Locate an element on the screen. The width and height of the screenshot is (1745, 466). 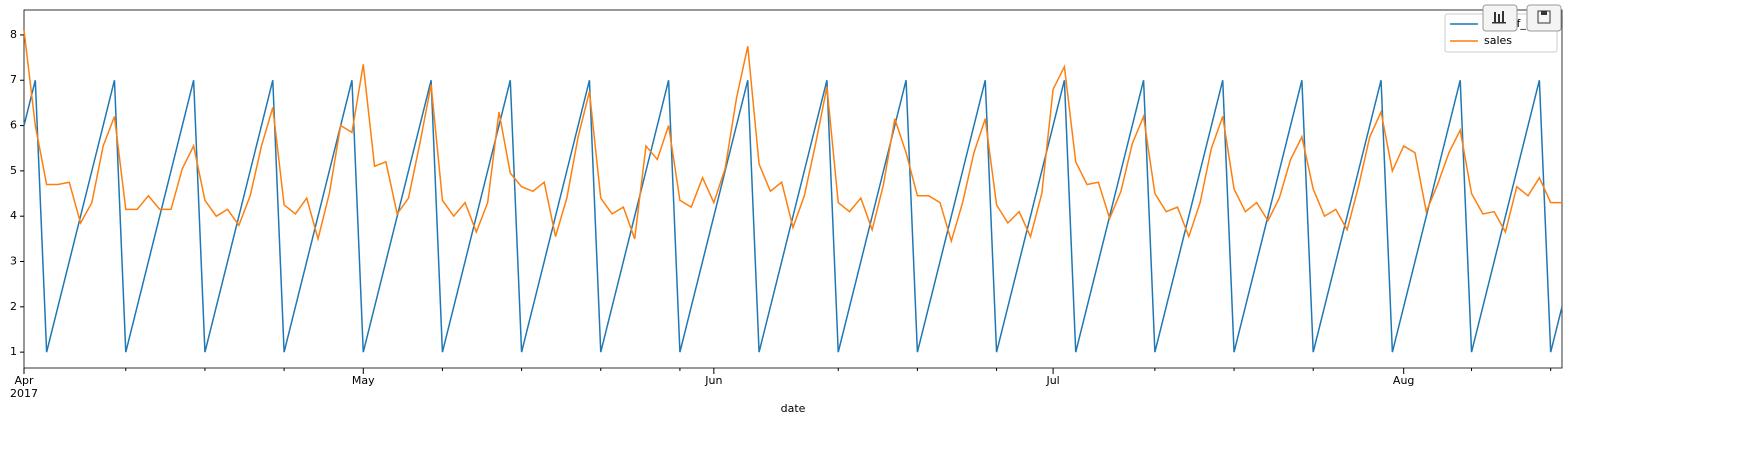
x-tick-label: Apr is located at coordinates (24, 380).